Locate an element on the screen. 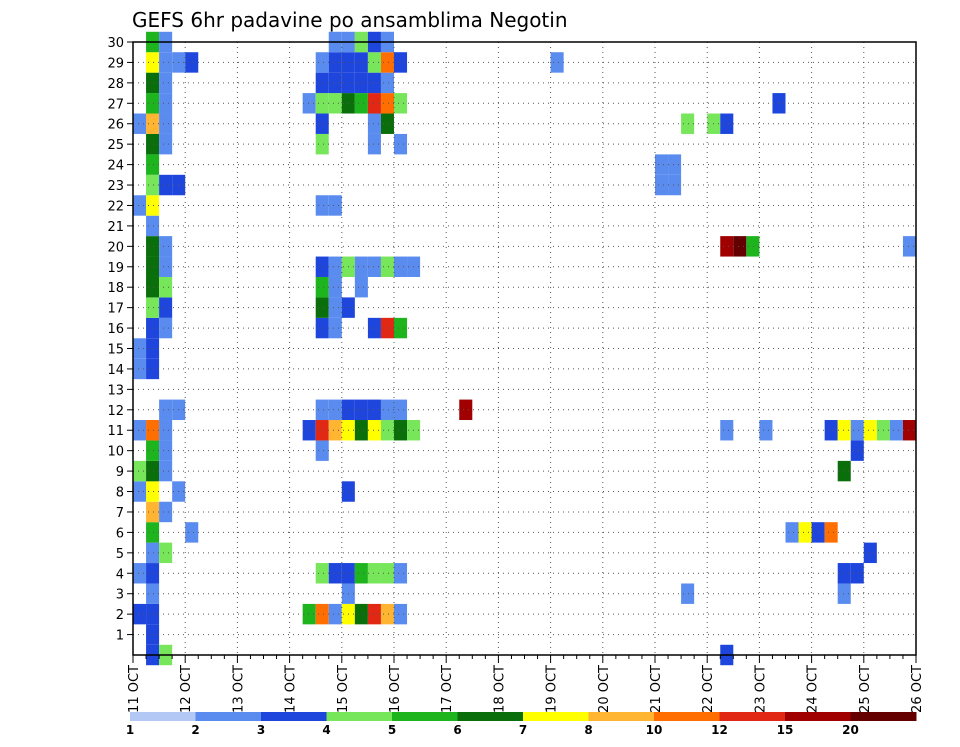  legend-label: 20 is located at coordinates (850, 730).